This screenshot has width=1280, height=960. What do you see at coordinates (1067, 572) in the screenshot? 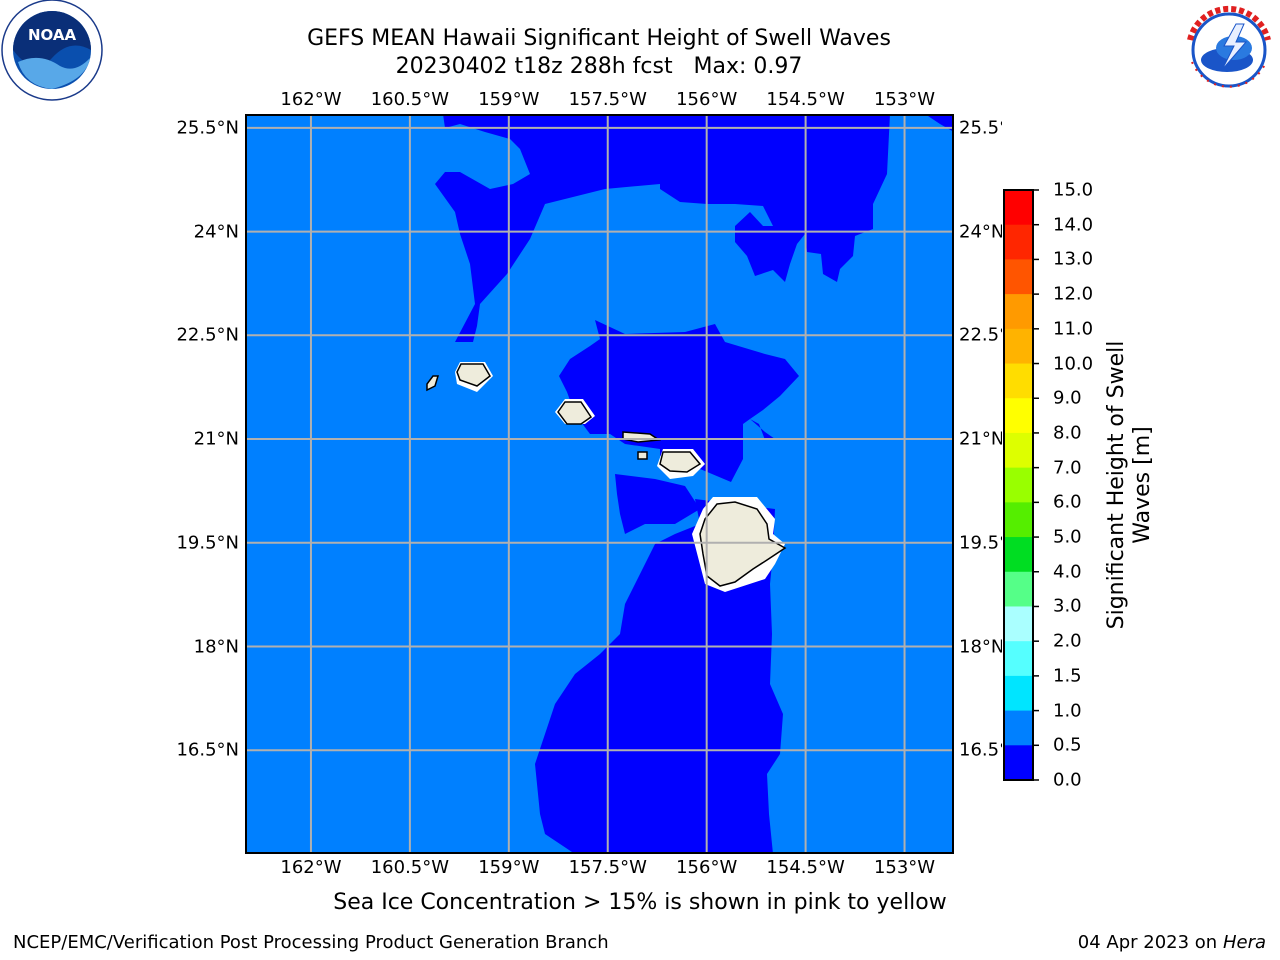
I see `colorbar-tick-label: 4.0` at bounding box center [1067, 572].